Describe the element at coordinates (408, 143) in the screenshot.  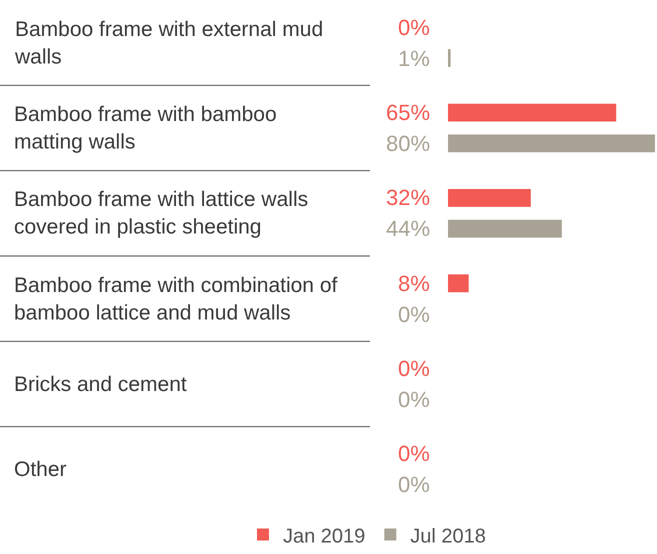
I see `data-label: 80%` at that location.